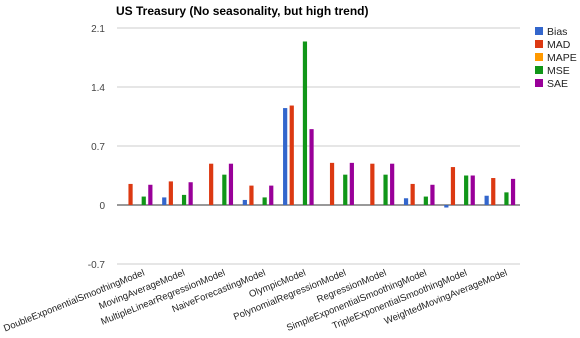 This screenshot has width=580, height=338. I want to click on legend-label-mad: MAD, so click(559, 45).